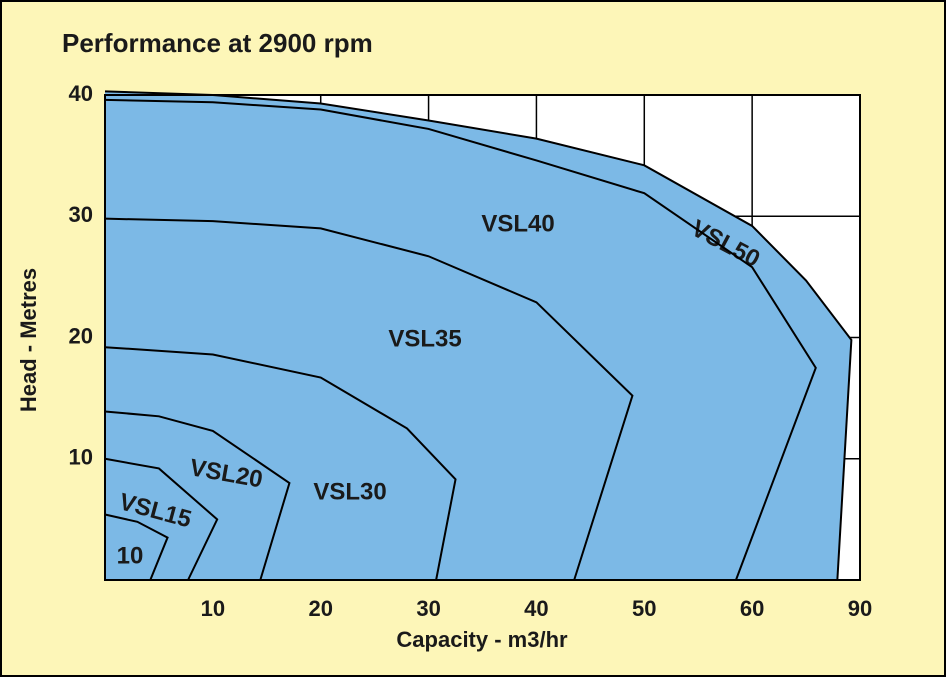  I want to click on x-tick-label: 90, so click(860, 608).